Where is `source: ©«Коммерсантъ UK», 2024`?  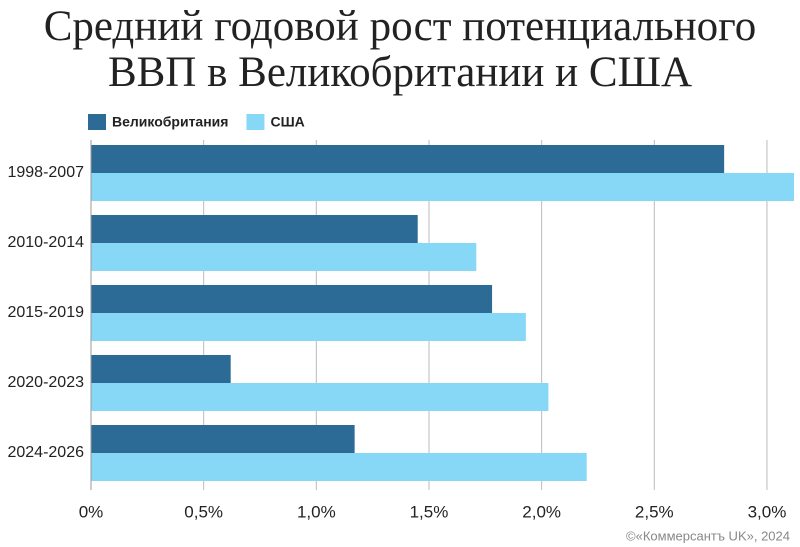
source: ©«Коммерсантъ UK», 2024 is located at coordinates (708, 535).